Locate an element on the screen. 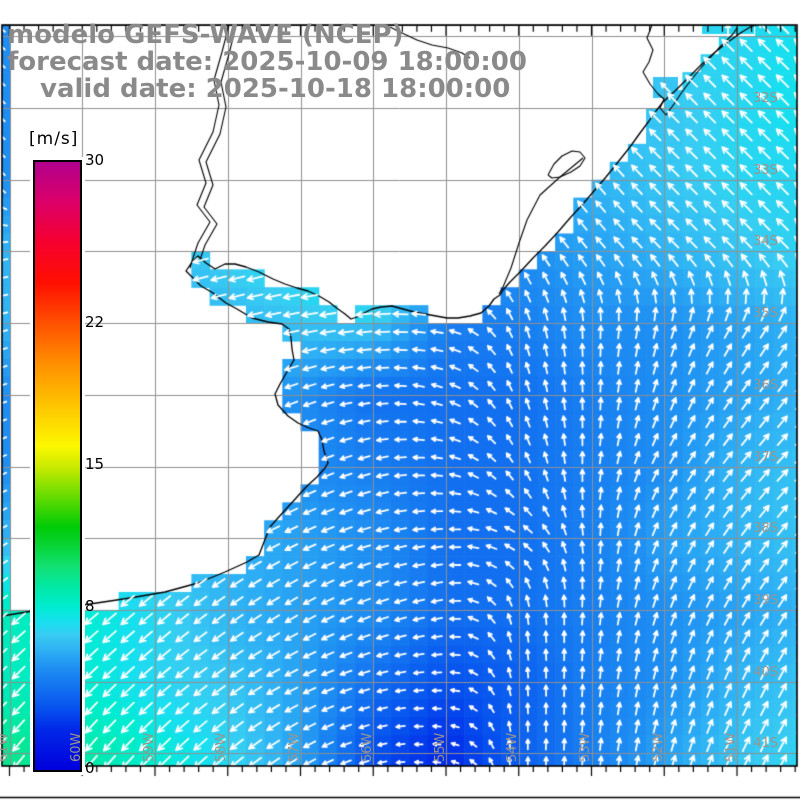  colorbar-tick-label: 0 is located at coordinates (90, 768).